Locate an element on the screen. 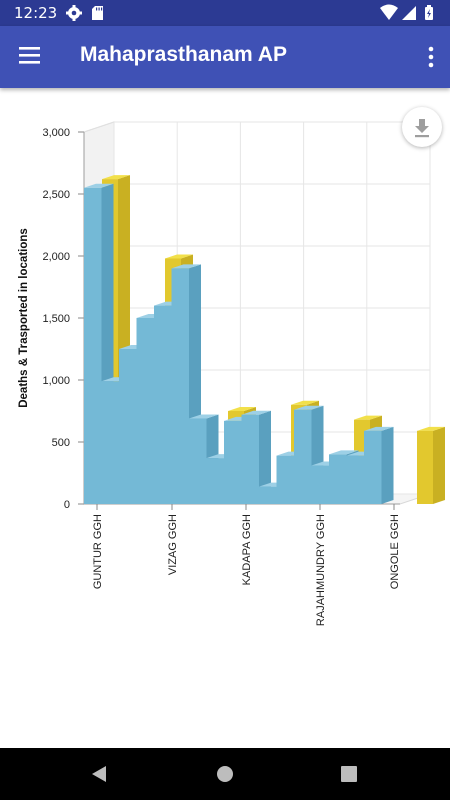 This screenshot has height=805, width=450. nav-bar is located at coordinates (225, 774).